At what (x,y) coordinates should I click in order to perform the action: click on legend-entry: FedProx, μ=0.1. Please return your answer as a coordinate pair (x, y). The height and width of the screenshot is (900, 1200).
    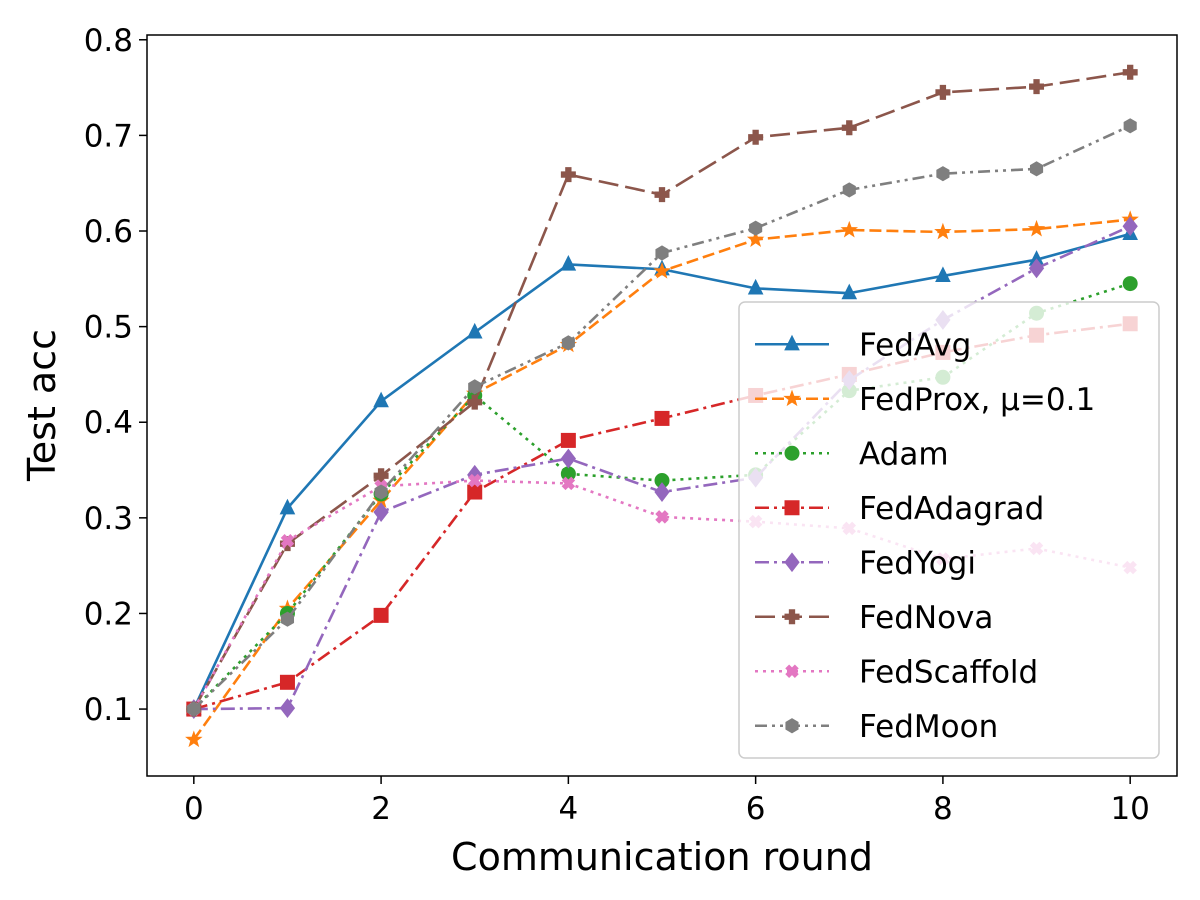
    Looking at the image, I should click on (925, 400).